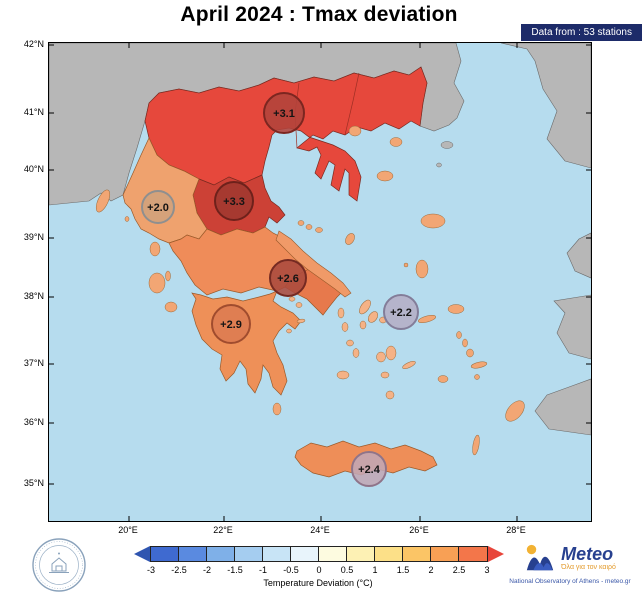  Describe the element at coordinates (33, 296) in the screenshot. I see `lat-tick-label: 38°N` at that location.